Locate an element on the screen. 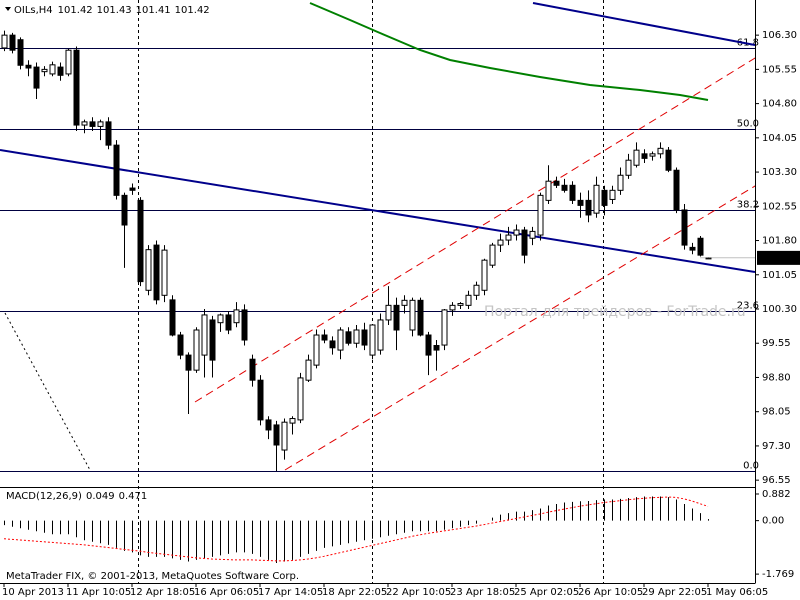 This screenshot has width=800, height=600. y-tick-label: 0.882 is located at coordinates (776, 494).